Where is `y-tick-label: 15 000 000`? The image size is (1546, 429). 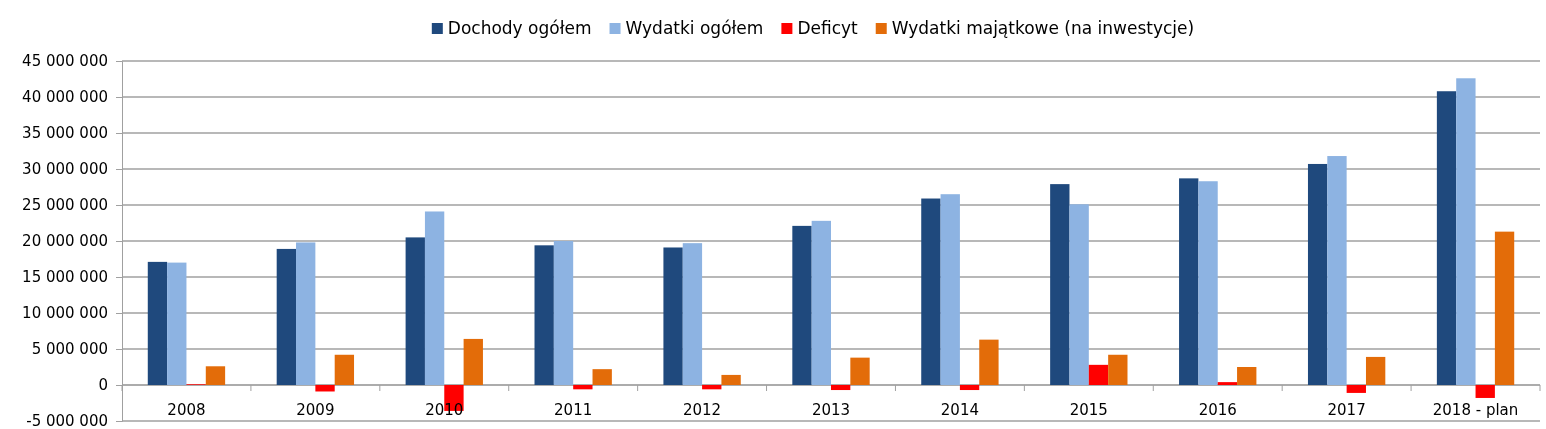 y-tick-label: 15 000 000 is located at coordinates (65, 277).